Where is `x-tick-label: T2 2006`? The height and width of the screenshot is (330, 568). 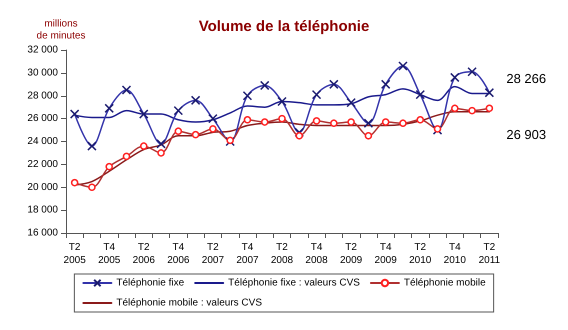 x-tick-label: T2 2006 is located at coordinates (144, 254).